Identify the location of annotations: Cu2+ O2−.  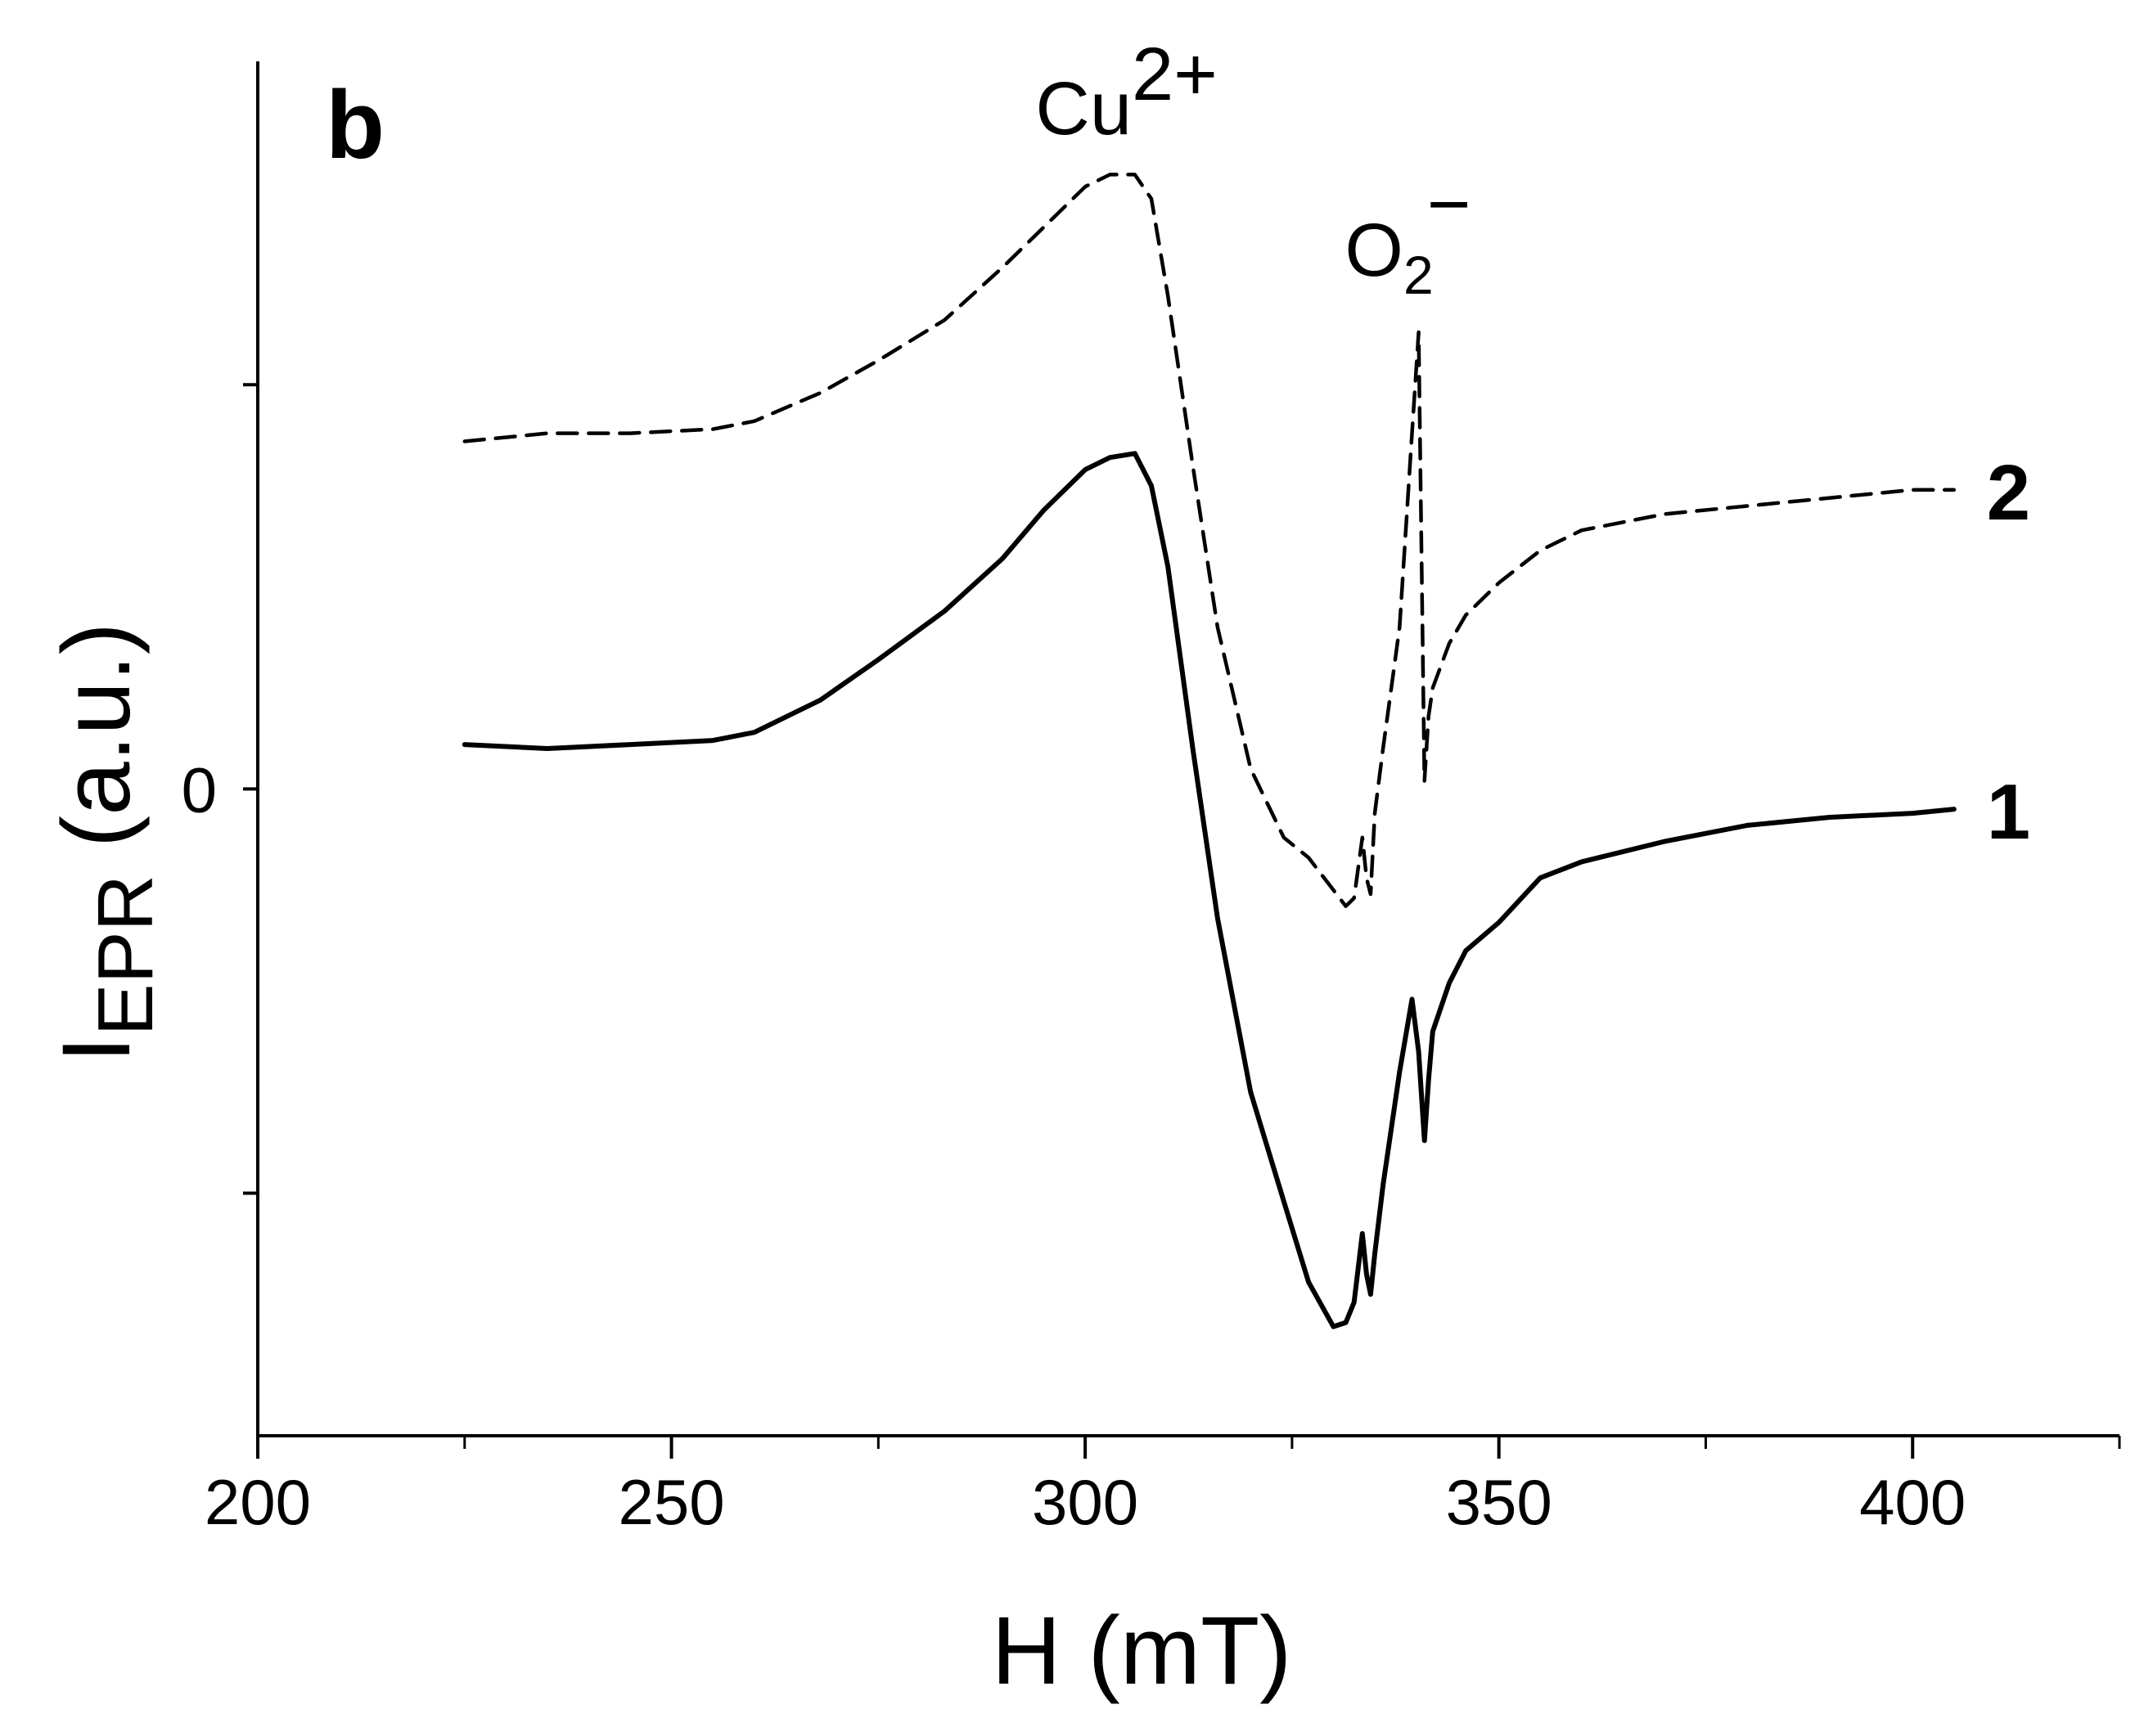
(1253, 169).